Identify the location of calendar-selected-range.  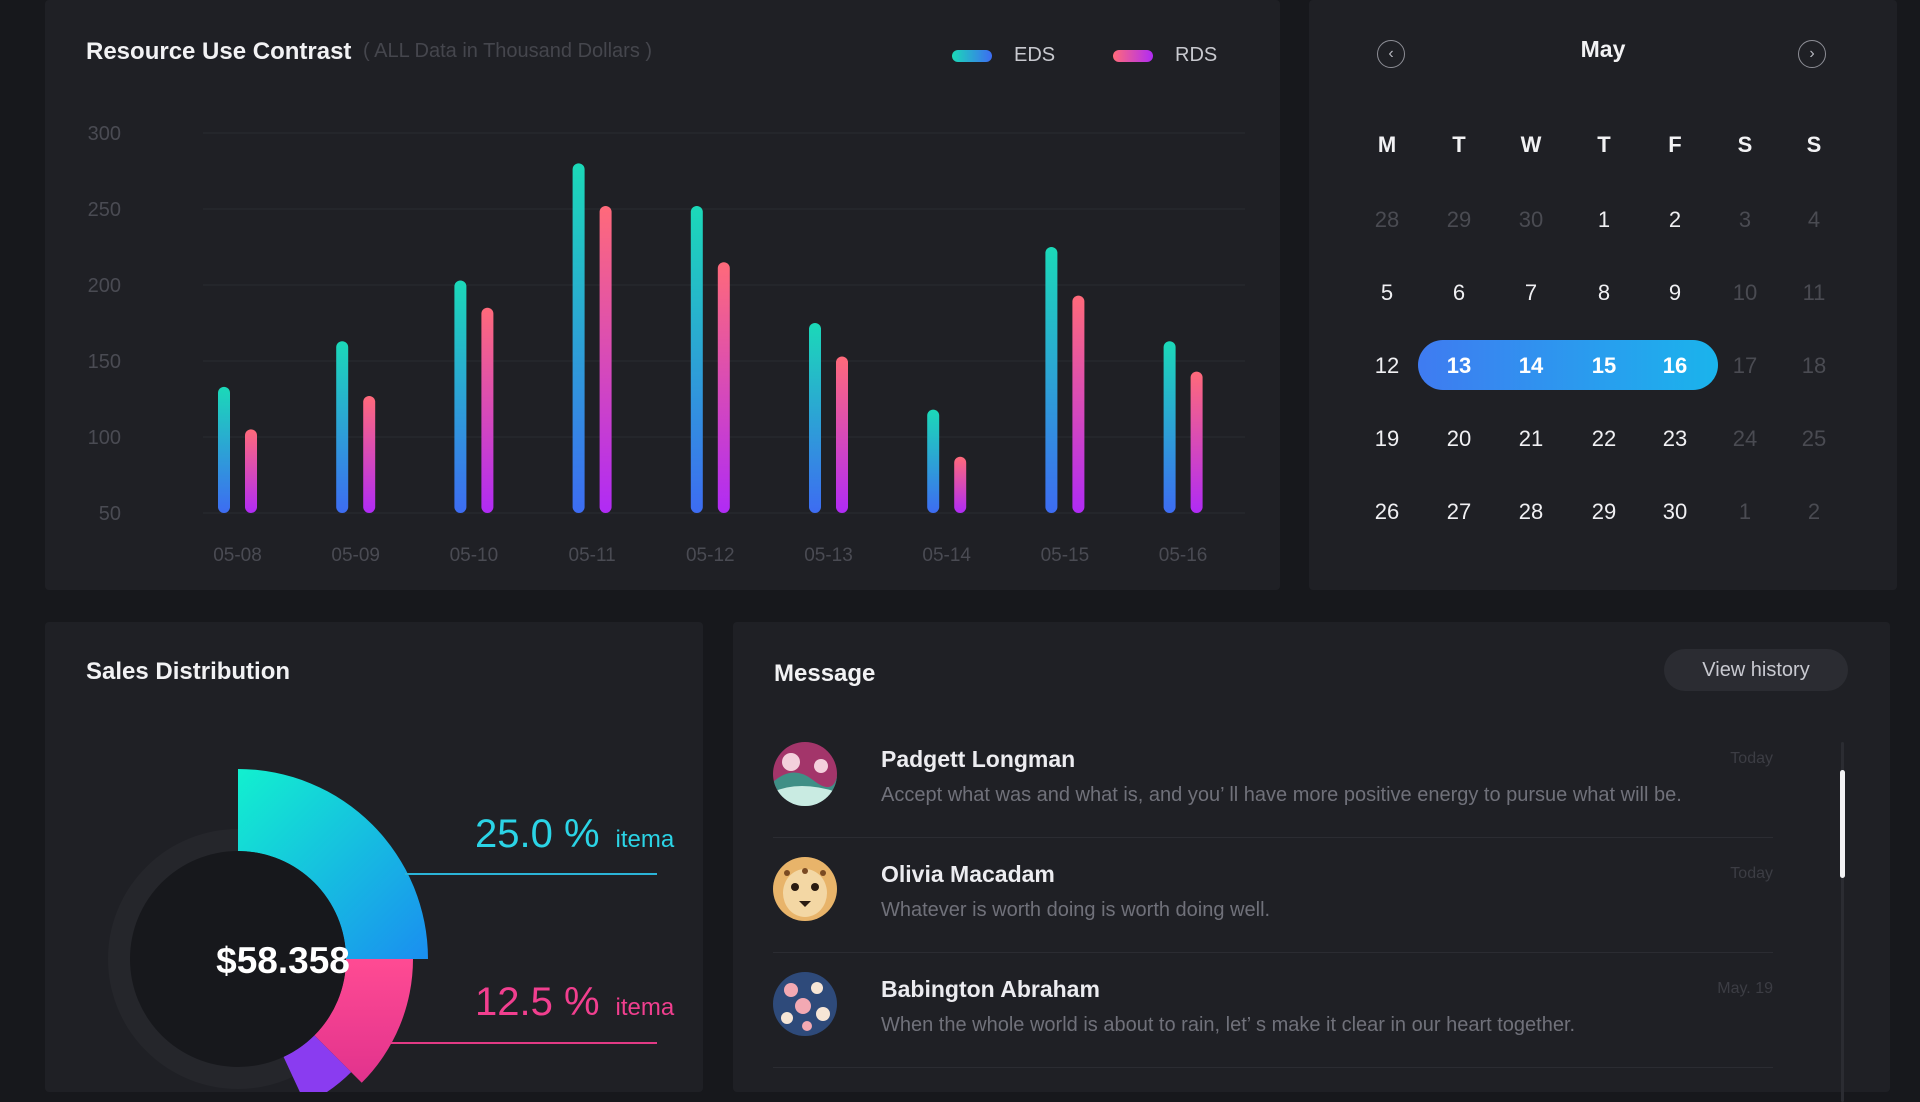
(1568, 365).